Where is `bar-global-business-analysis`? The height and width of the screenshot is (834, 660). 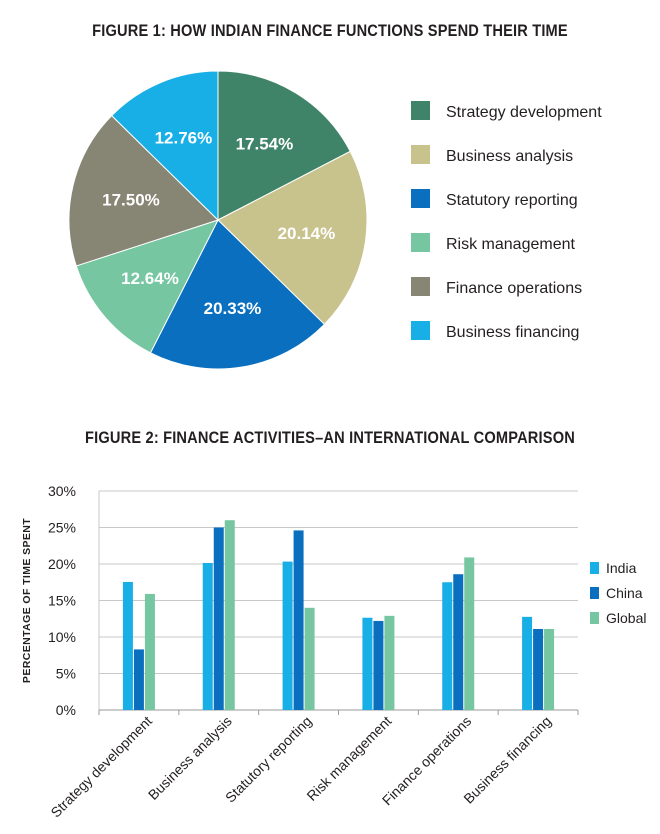 bar-global-business-analysis is located at coordinates (229, 615).